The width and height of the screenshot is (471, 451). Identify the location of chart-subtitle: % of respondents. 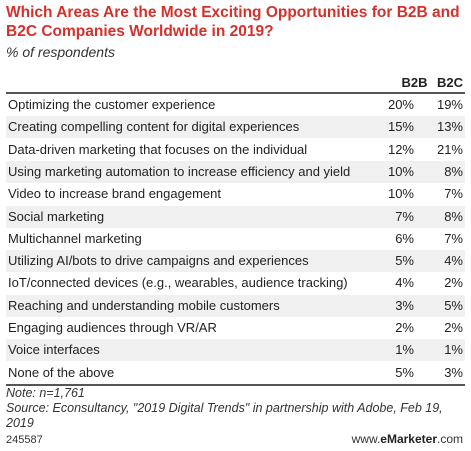
(60, 52).